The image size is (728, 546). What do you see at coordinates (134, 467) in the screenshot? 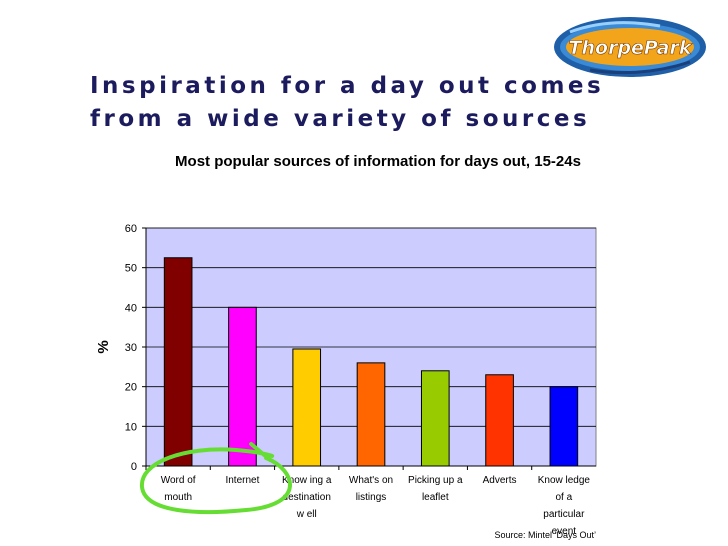
I see `y-tick-label: 0` at bounding box center [134, 467].